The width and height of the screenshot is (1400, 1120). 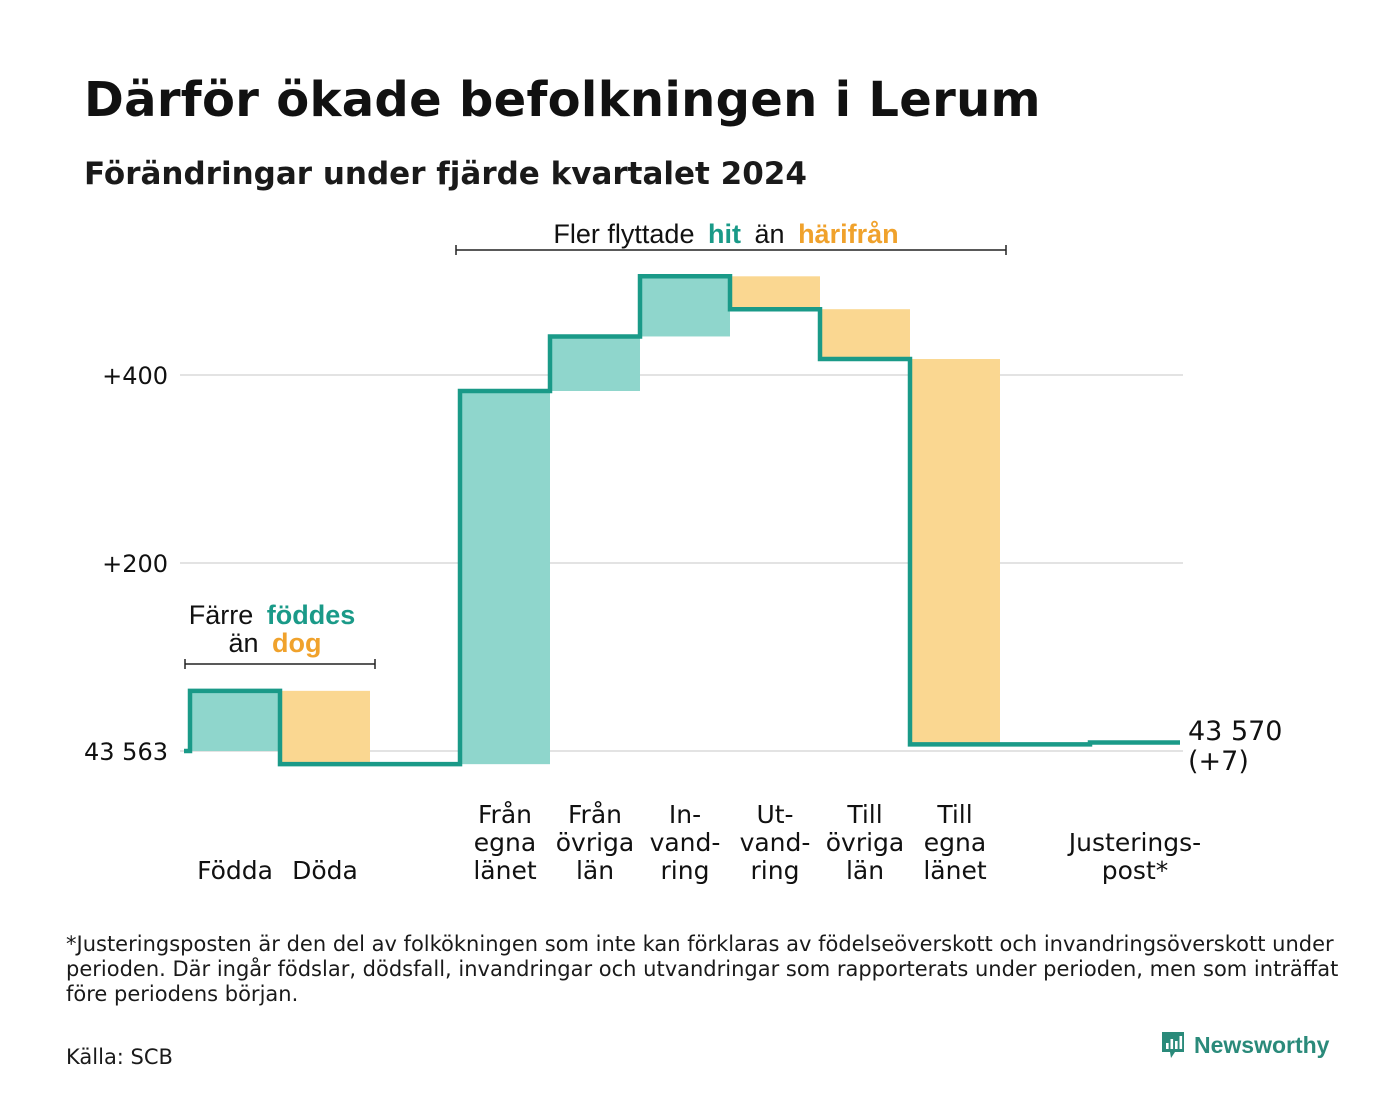 I want to click on births-annotation-prefix: Färre, so click(x=221, y=615).